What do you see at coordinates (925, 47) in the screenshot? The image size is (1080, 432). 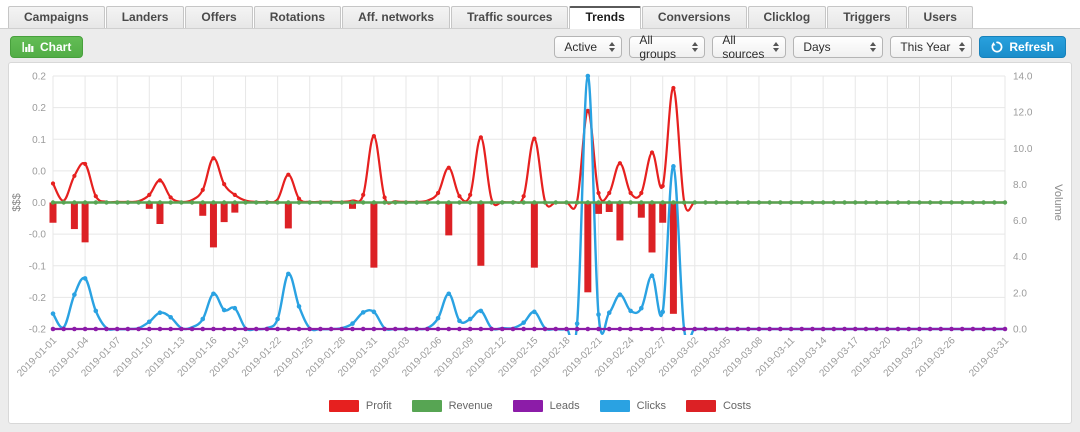 I see `period-filter-value: This Year` at bounding box center [925, 47].